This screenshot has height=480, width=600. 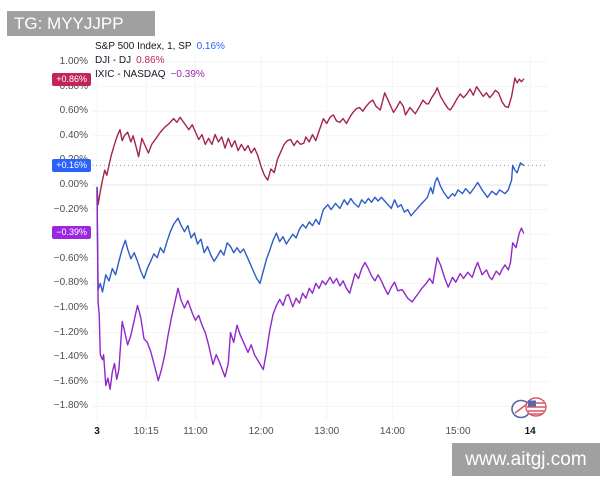 What do you see at coordinates (73, 184) in the screenshot?
I see `y-axis-label: 0.00%` at bounding box center [73, 184].